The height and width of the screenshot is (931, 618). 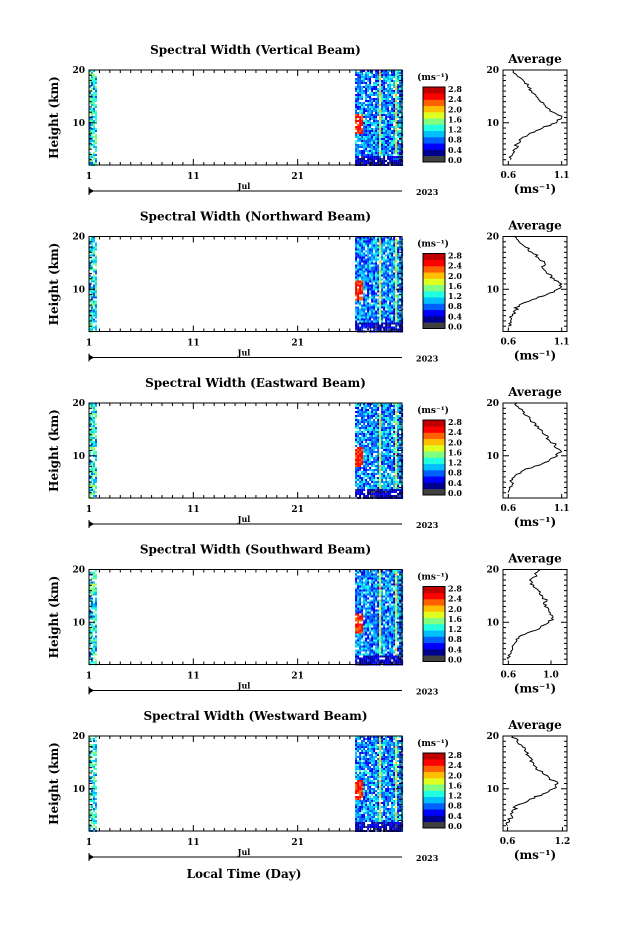 What do you see at coordinates (535, 281) in the screenshot?
I see `average-profile-line` at bounding box center [535, 281].